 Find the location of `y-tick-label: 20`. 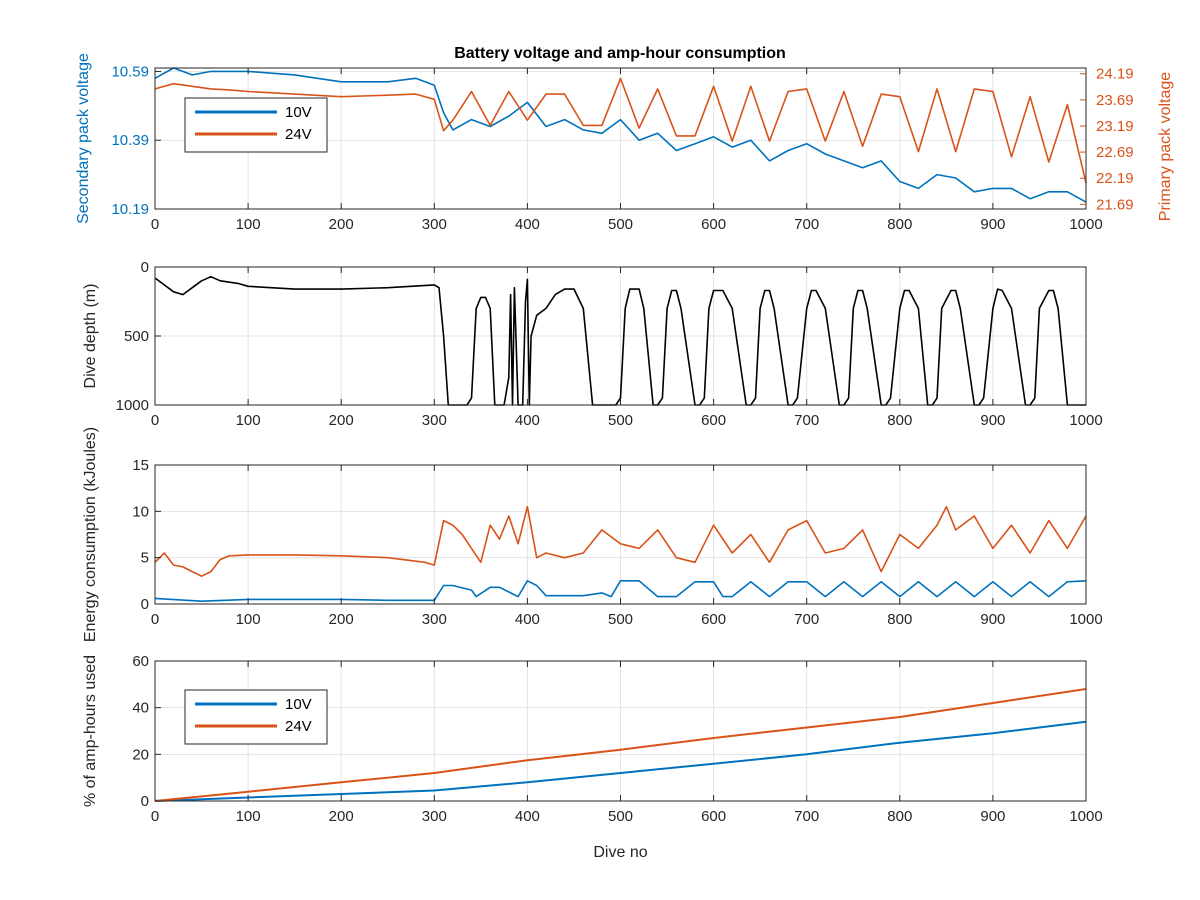

y-tick-label: 20 is located at coordinates (140, 754).